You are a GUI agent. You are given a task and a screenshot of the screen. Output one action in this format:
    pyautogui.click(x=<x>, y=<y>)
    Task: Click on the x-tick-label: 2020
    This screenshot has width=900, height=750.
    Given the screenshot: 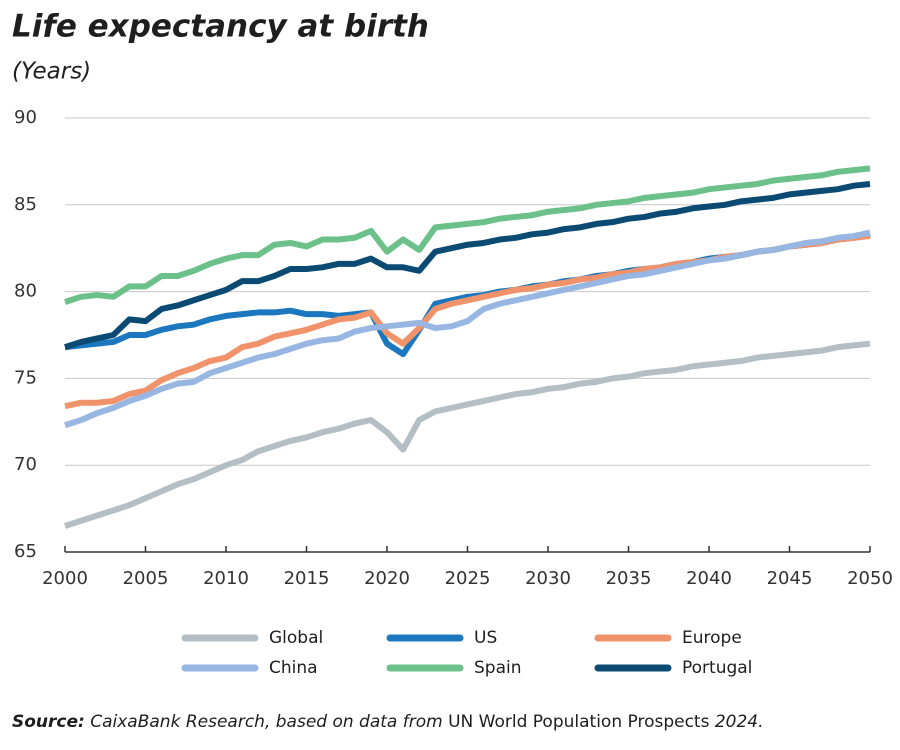 What is the action you would take?
    pyautogui.click(x=387, y=578)
    